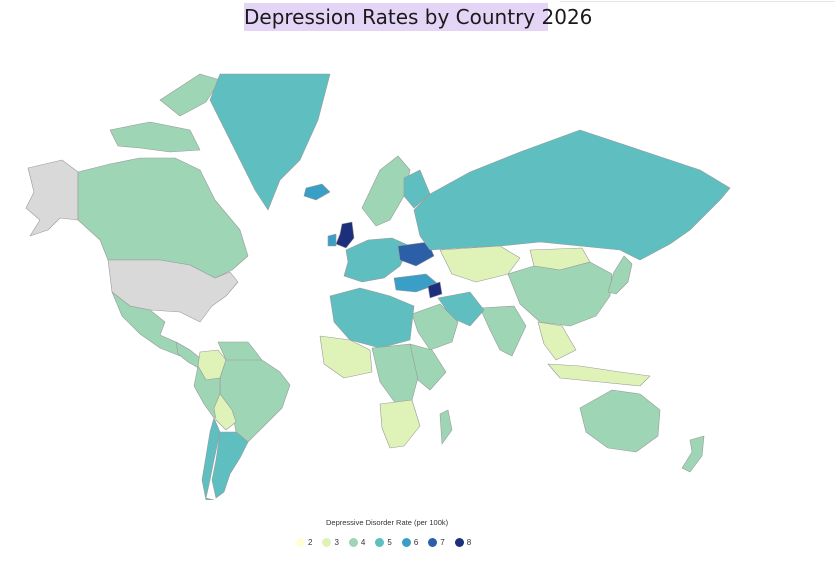 The width and height of the screenshot is (840, 563). Describe the element at coordinates (435, 290) in the screenshot. I see `country-syria` at that location.